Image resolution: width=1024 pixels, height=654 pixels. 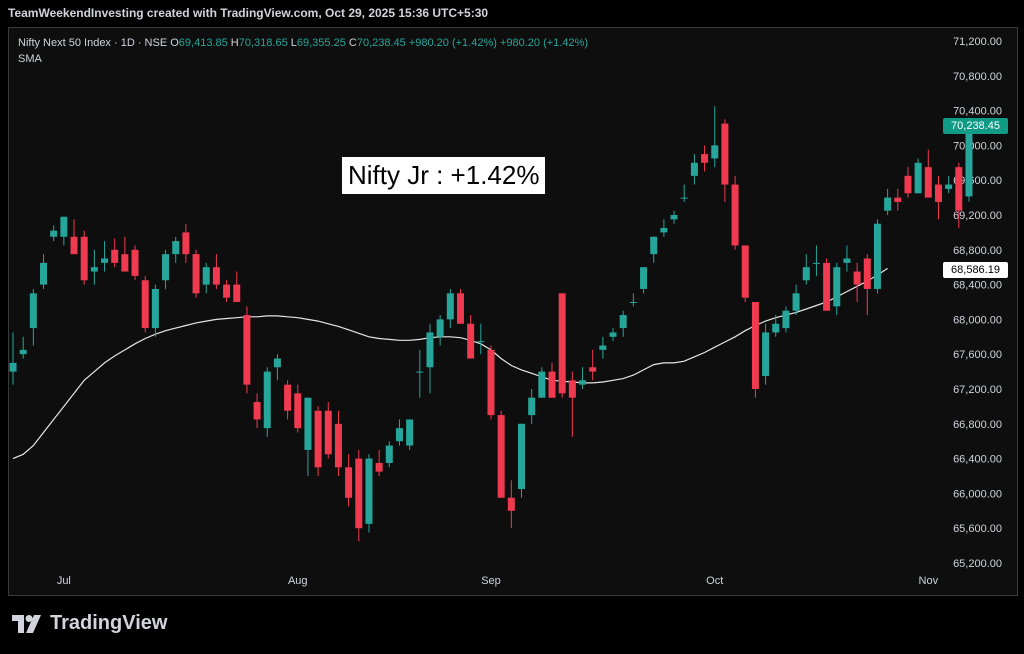 What do you see at coordinates (30, 59) in the screenshot?
I see `sma-indicator-label: SMA` at bounding box center [30, 59].